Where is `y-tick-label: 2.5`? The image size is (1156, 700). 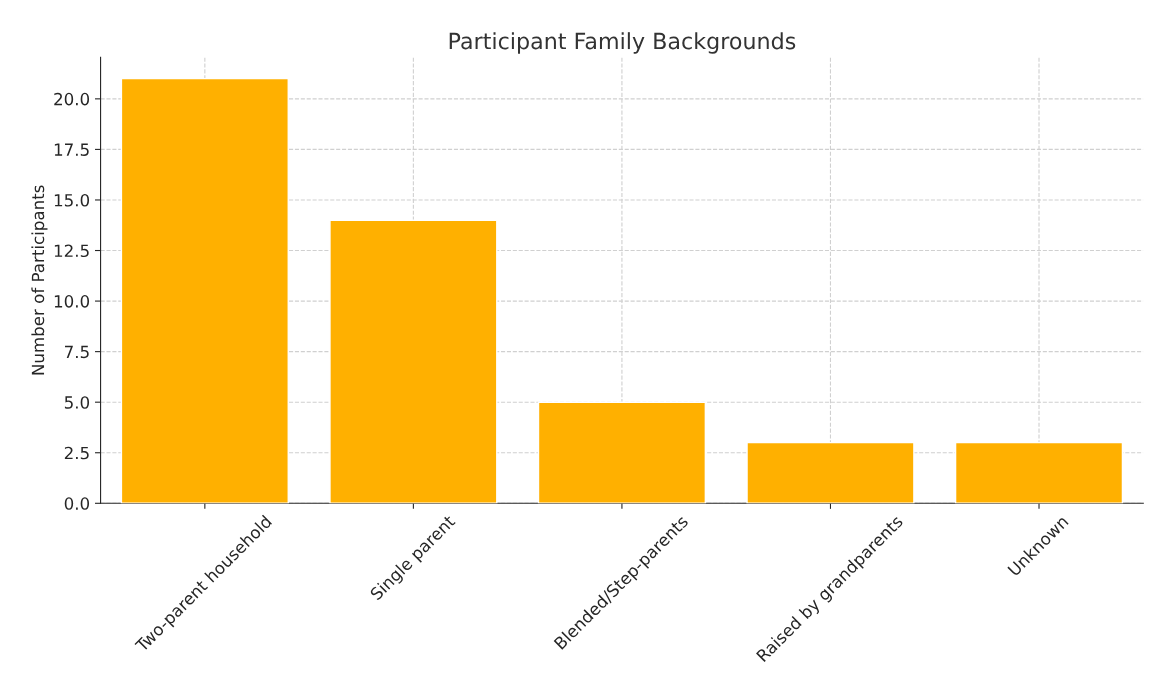
y-tick-label: 2.5 is located at coordinates (76, 453).